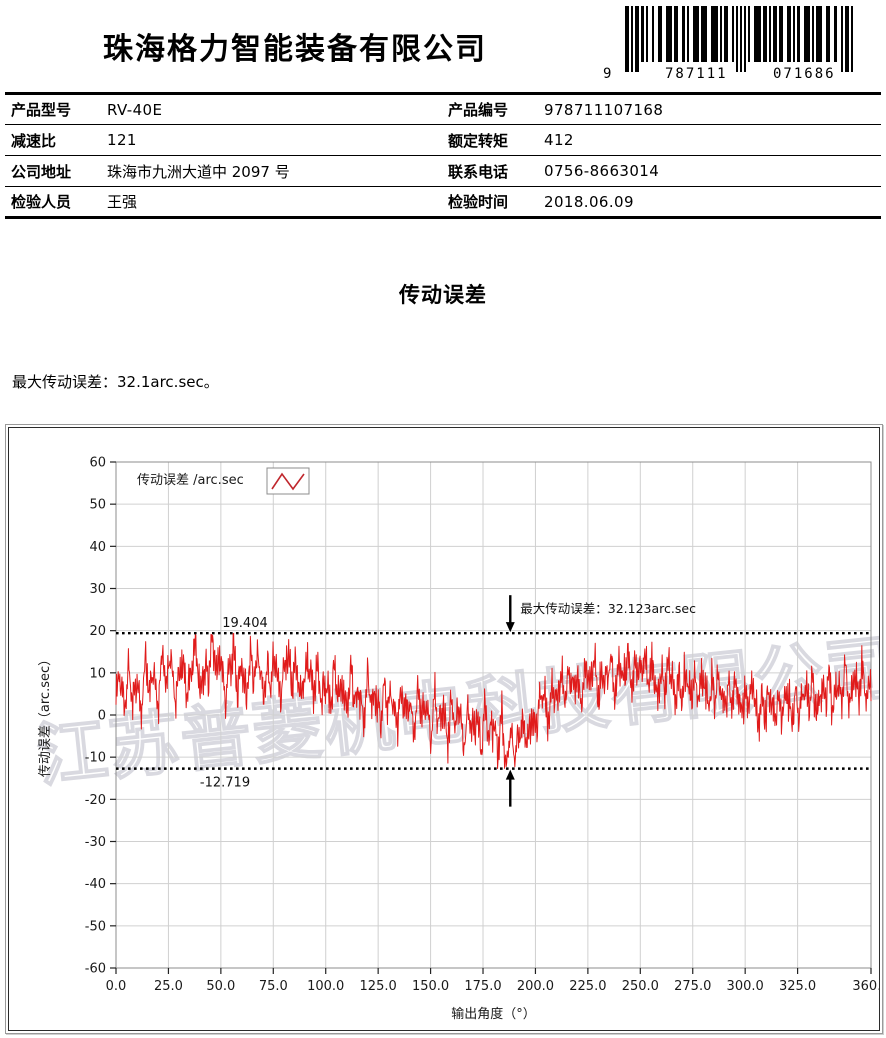 The width and height of the screenshot is (886, 1038). What do you see at coordinates (122, 140) in the screenshot?
I see `value-reduction-ratio: 121` at bounding box center [122, 140].